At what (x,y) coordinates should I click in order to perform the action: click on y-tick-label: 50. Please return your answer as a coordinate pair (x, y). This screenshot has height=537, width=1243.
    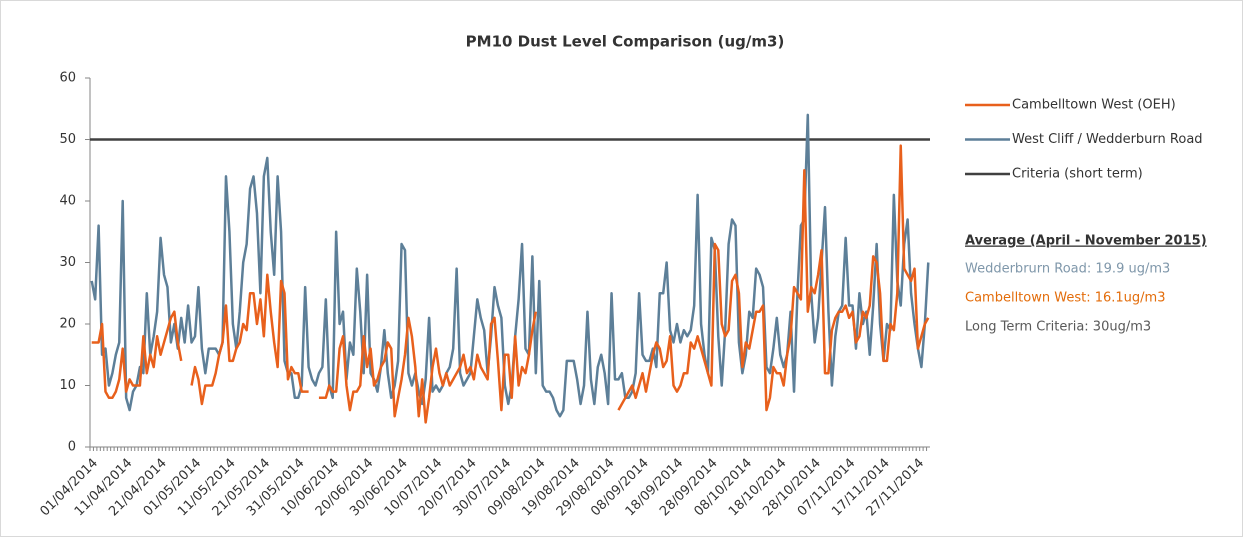
    Looking at the image, I should click on (67, 139).